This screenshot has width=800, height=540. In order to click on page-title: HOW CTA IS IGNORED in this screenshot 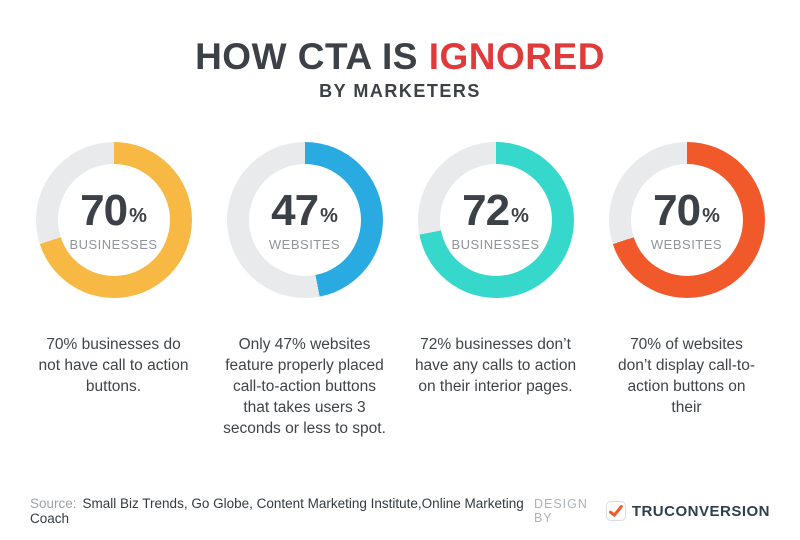, I will do `click(400, 57)`.